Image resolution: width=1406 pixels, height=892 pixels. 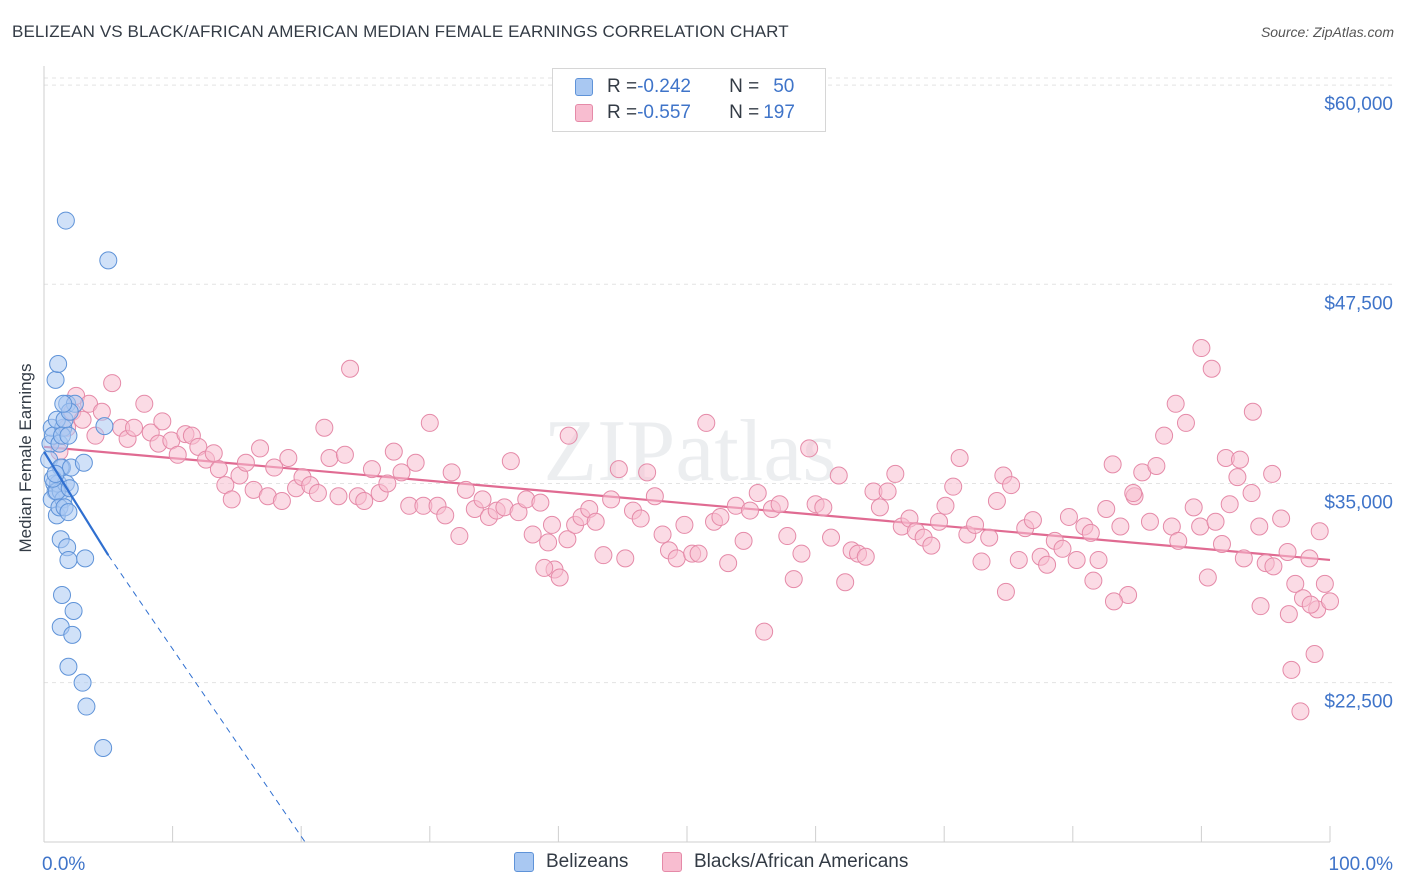 What do you see at coordinates (689, 451) in the screenshot?
I see `watermark: ZIPatlas` at bounding box center [689, 451].